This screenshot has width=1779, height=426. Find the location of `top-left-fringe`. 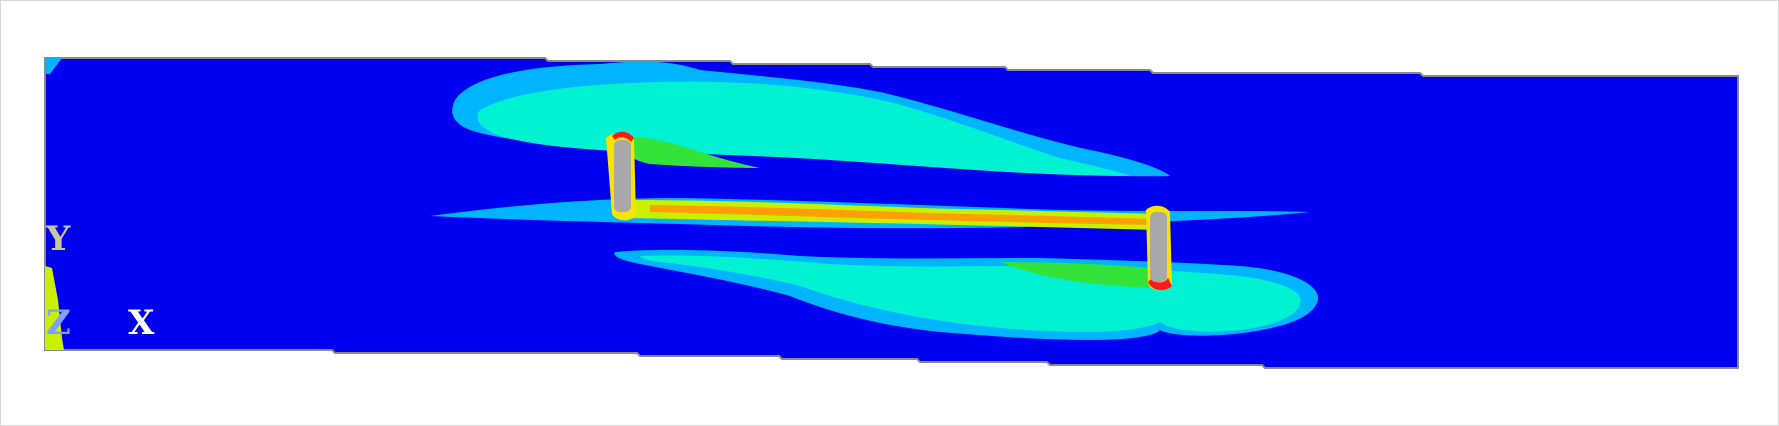

top-left-fringe is located at coordinates (53, 66).